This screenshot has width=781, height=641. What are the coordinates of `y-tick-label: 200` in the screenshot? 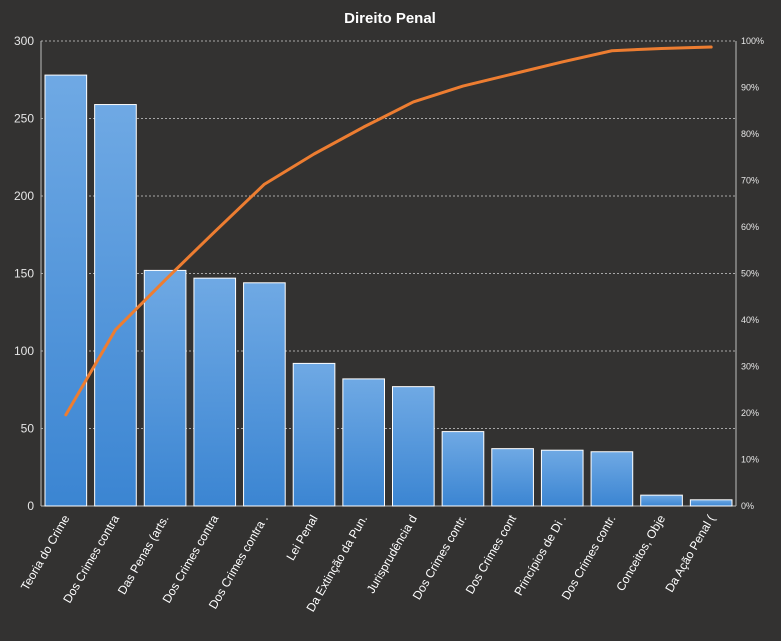 It's located at (24, 196).